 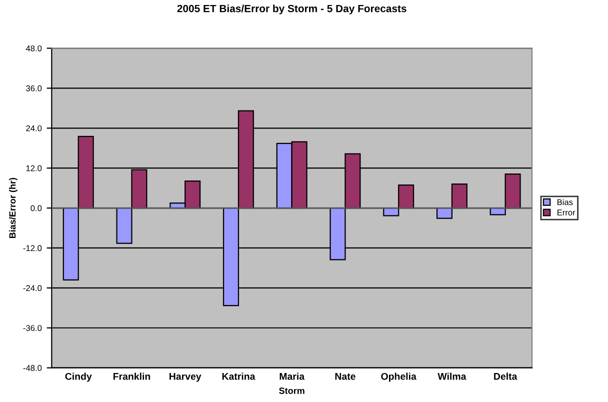 I want to click on y-axis-title: Bias/Error (hr), so click(x=13, y=208).